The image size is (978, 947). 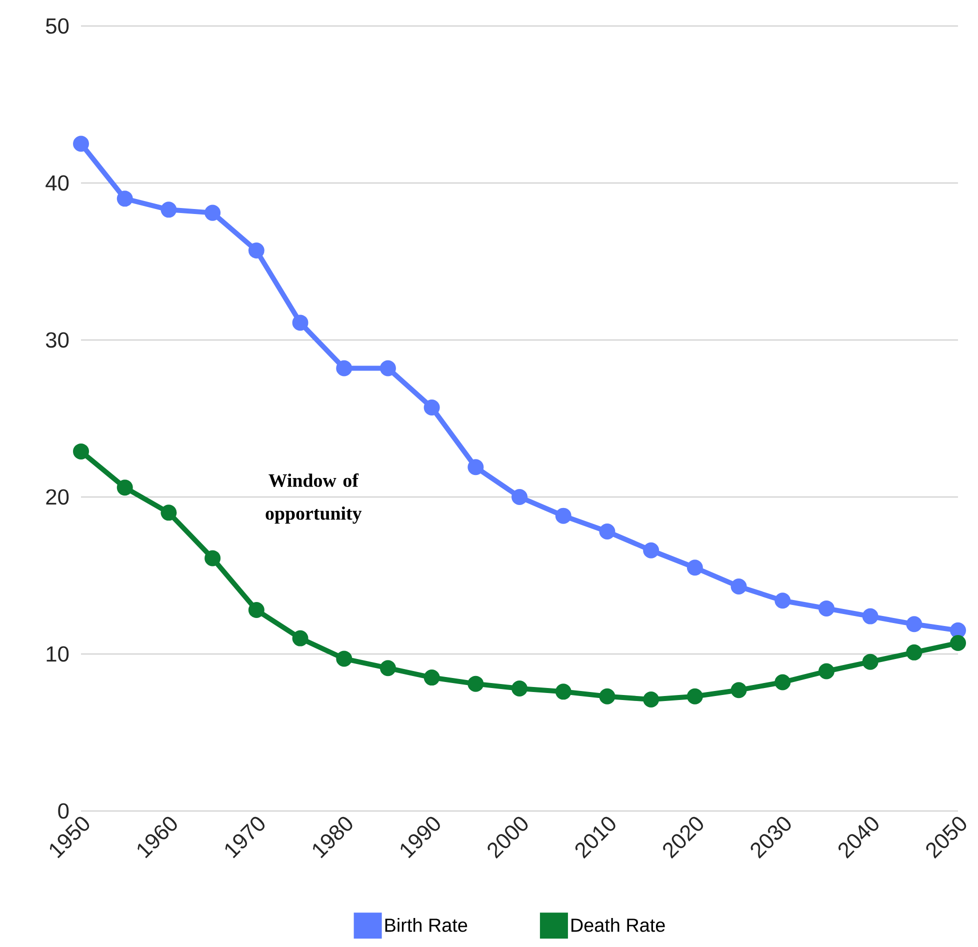 What do you see at coordinates (57, 654) in the screenshot?
I see `y-tick-label: 10` at bounding box center [57, 654].